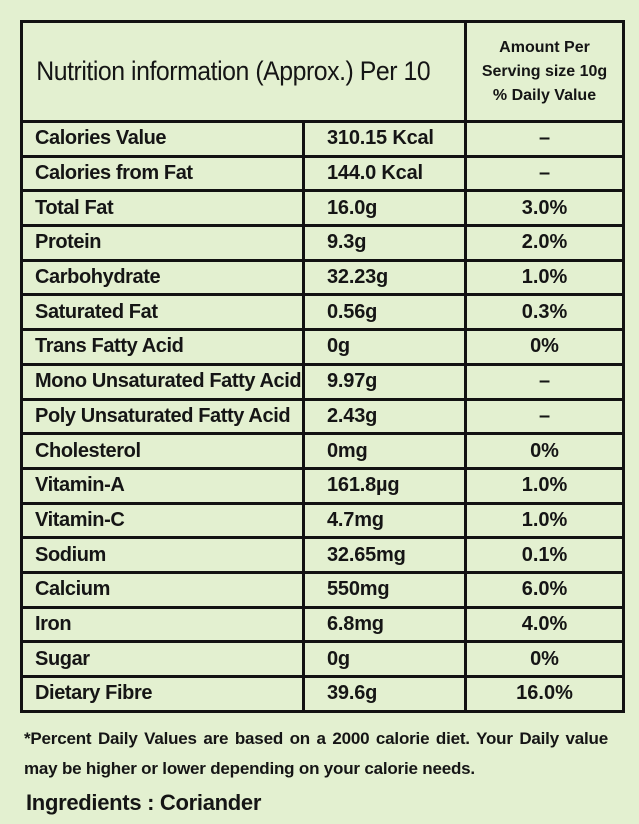  What do you see at coordinates (384, 624) in the screenshot?
I see `nutrient-quantity: 6.8mg` at bounding box center [384, 624].